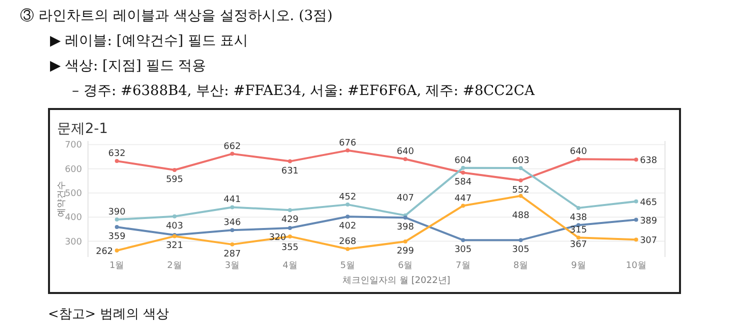 Image resolution: width=732 pixels, height=334 pixels. I want to click on data-label: 595, so click(175, 180).